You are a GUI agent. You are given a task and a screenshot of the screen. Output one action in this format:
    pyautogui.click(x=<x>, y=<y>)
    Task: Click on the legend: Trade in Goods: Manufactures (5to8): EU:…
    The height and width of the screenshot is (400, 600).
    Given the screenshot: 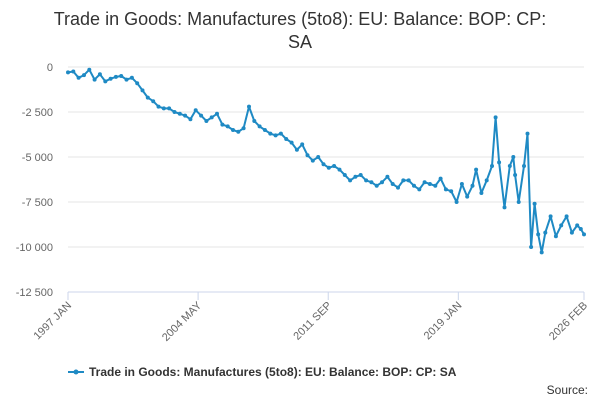 What is the action you would take?
    pyautogui.click(x=262, y=372)
    